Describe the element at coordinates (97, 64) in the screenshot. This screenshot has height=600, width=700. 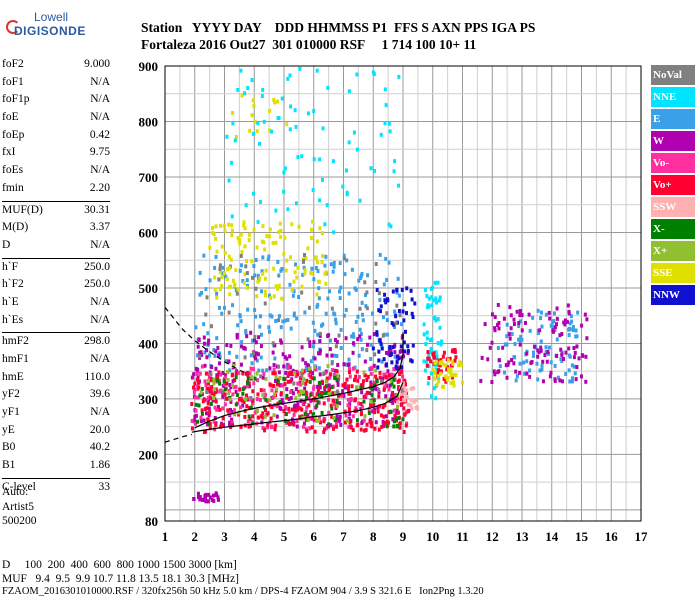
I see `param-value: 9.000` at that location.